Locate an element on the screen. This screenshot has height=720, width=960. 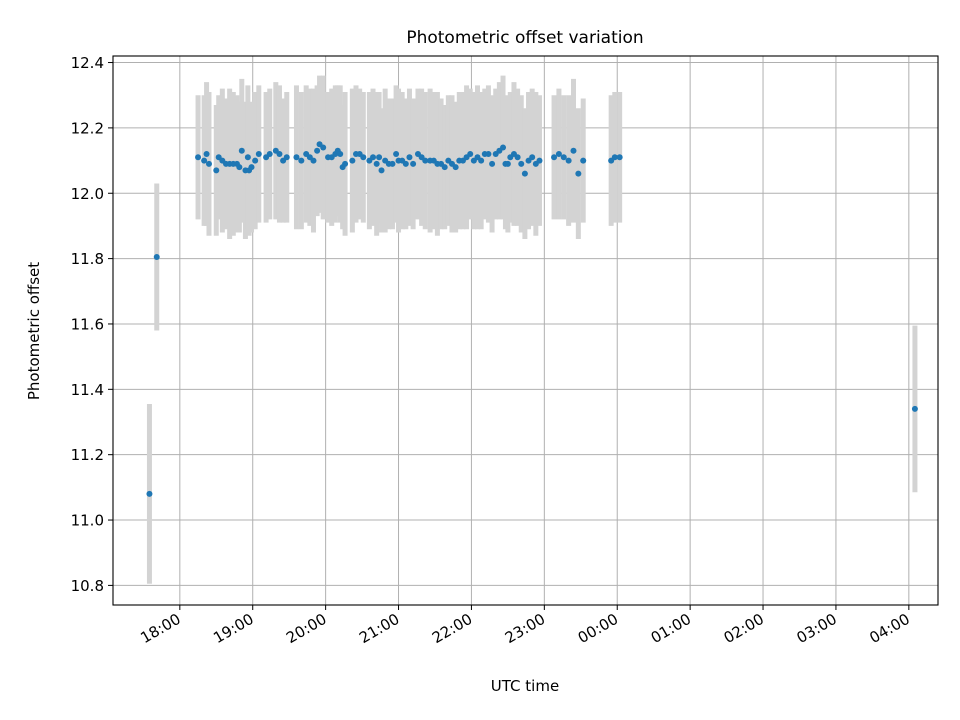
y-axis-label: Photometric offset is located at coordinates (34, 331).